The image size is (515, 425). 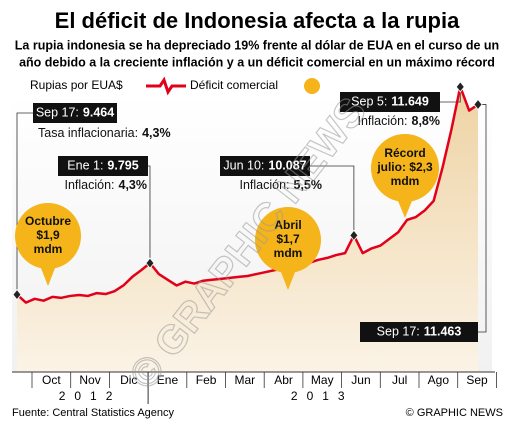 I want to click on annotation-note: Inflación: 4,3%, so click(x=105, y=185).